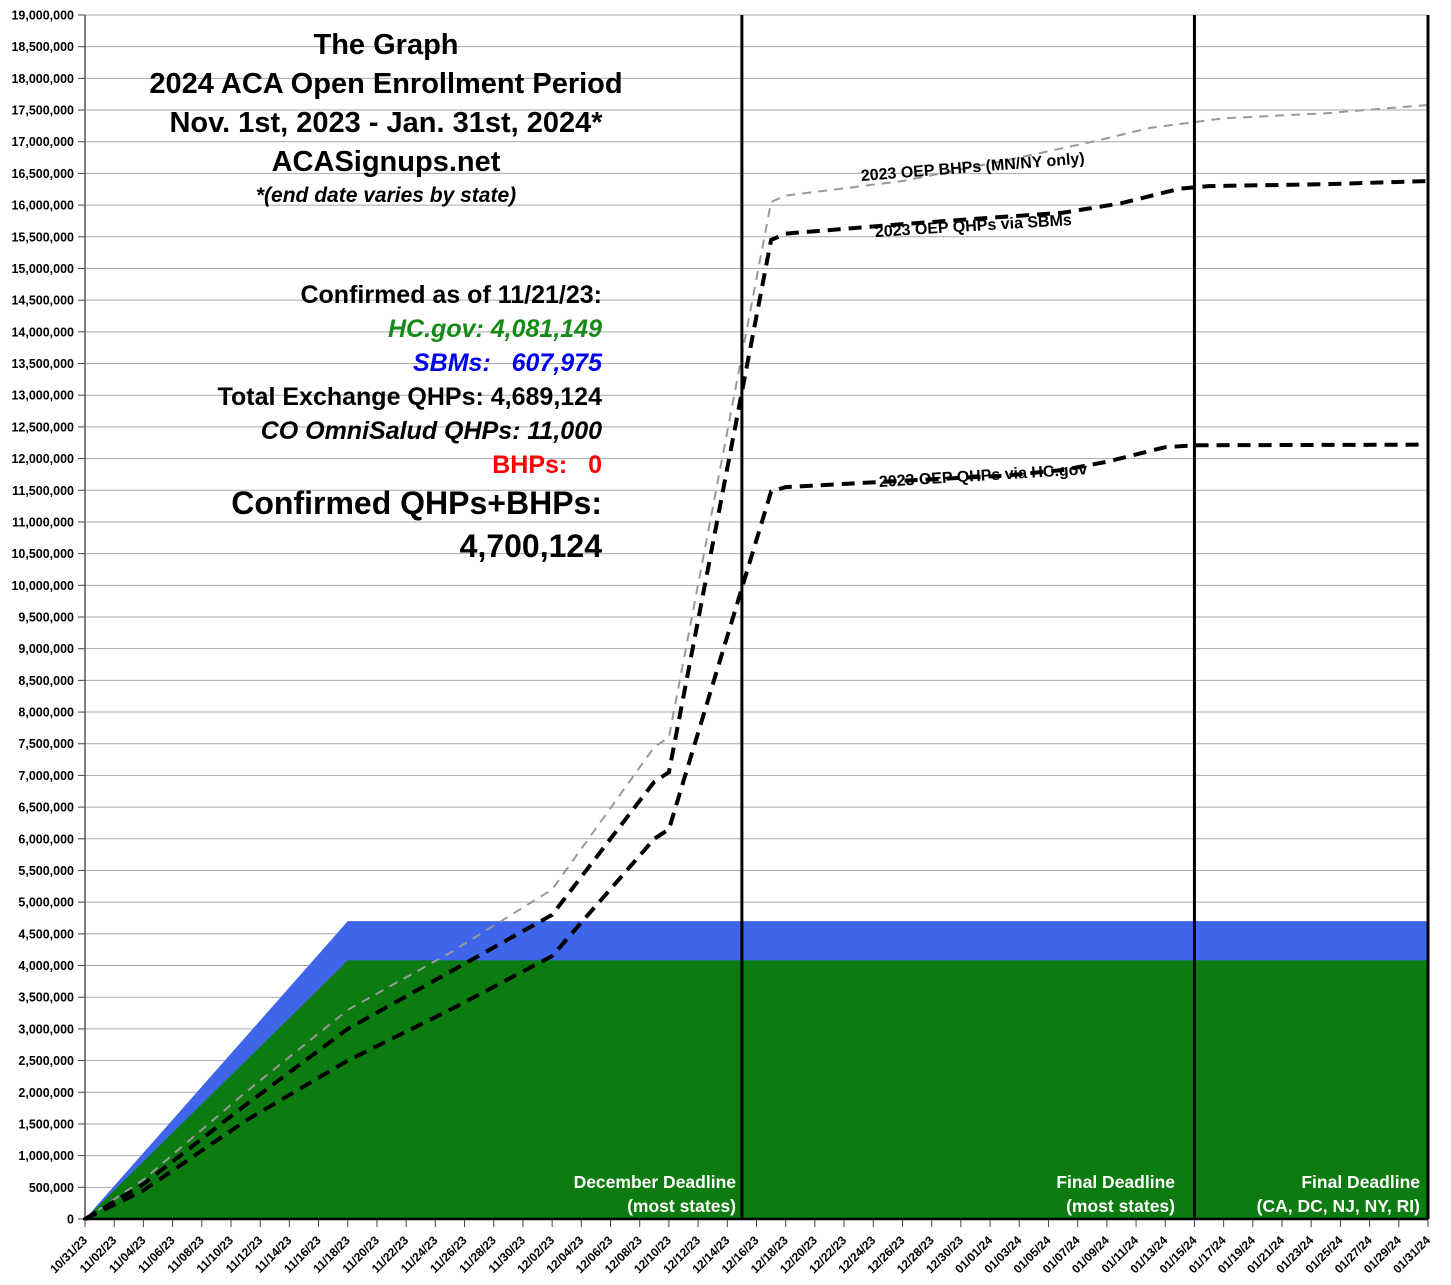 This screenshot has height=1285, width=1451. Describe the element at coordinates (46, 839) in the screenshot. I see `y-axis-tick-label: 6,000,000` at that location.